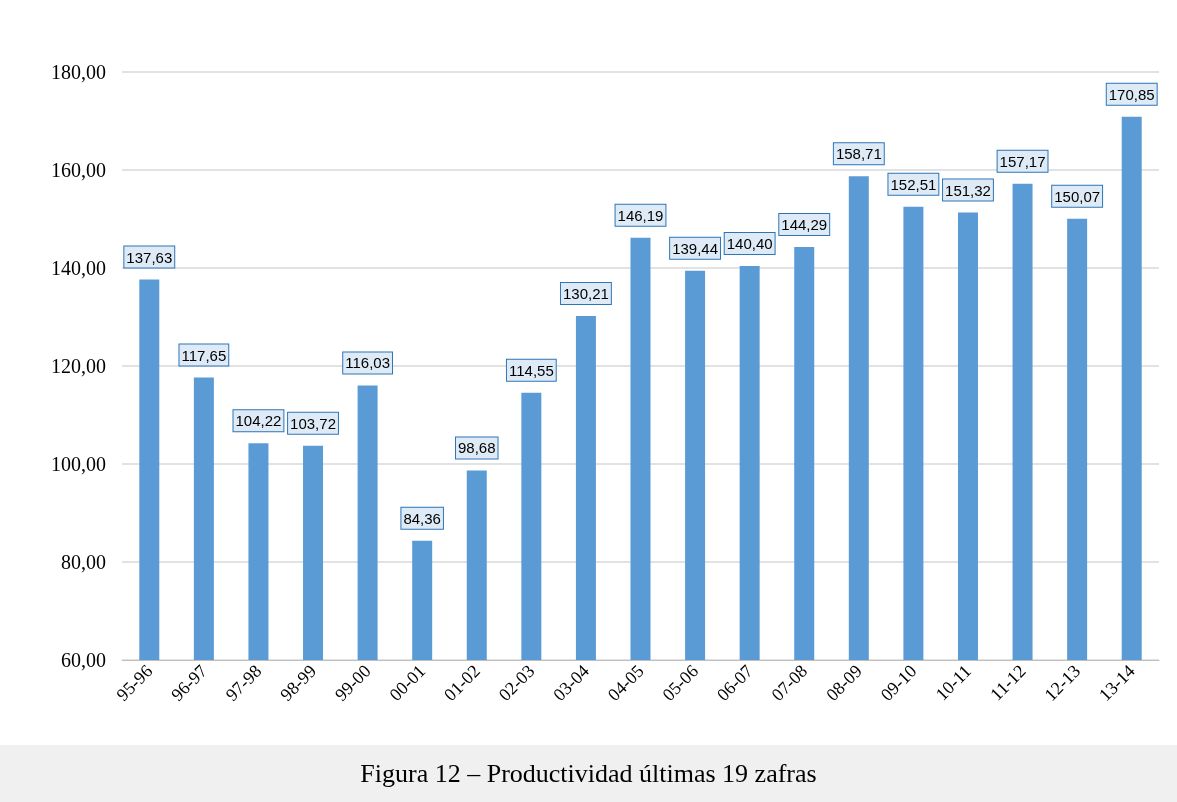 The image size is (1177, 802). What do you see at coordinates (531, 370) in the screenshot?
I see `data-label: 114,55` at bounding box center [531, 370].